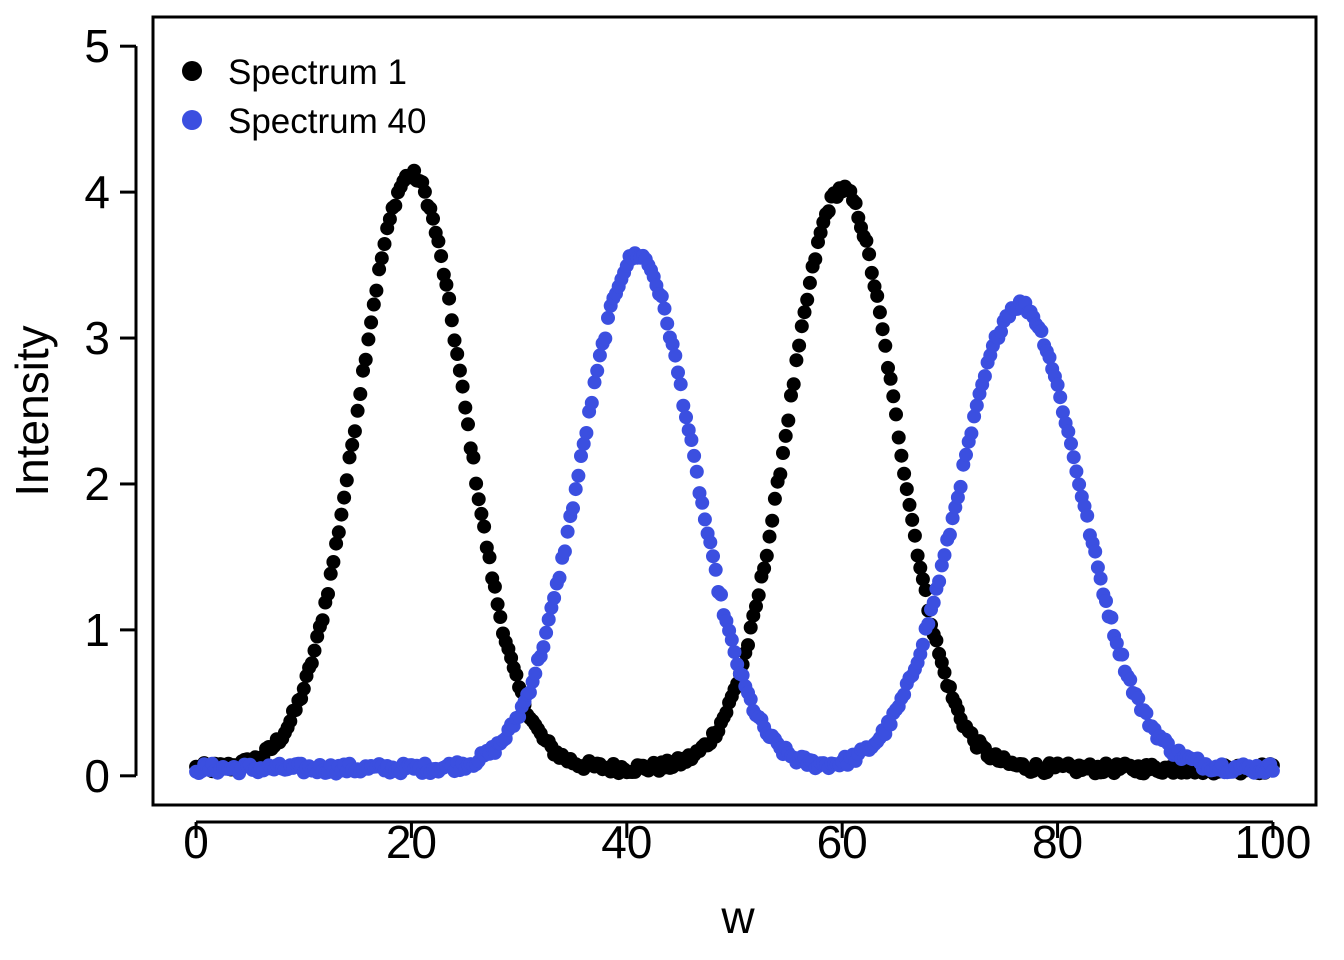 The image size is (1344, 960). Describe the element at coordinates (842, 842) in the screenshot. I see `x-tick-label: 60` at that location.